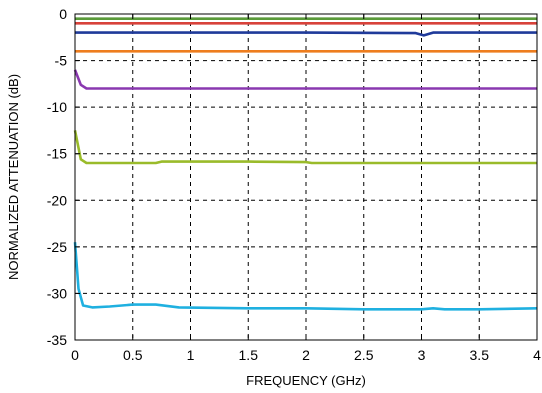 This screenshot has height=393, width=542. What do you see at coordinates (57, 107) in the screenshot?
I see `y-tick-label: -10` at bounding box center [57, 107].